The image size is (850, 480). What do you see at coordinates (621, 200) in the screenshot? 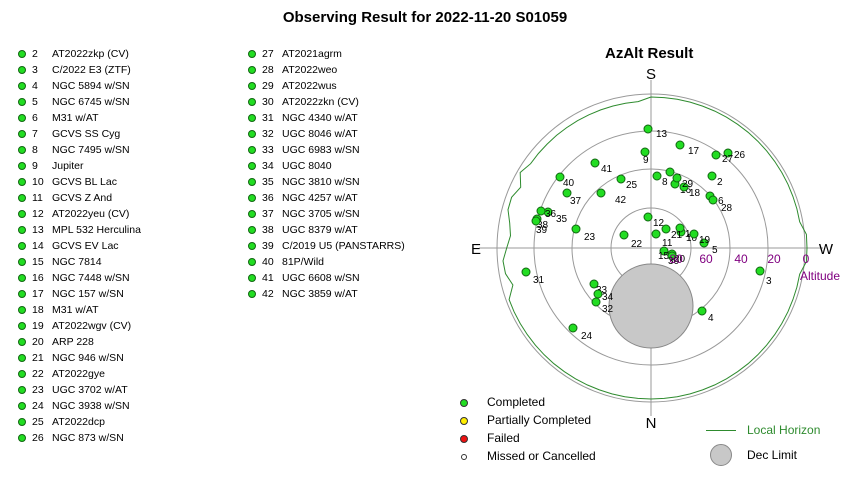
I see `target-point-label: 42` at bounding box center [621, 200].